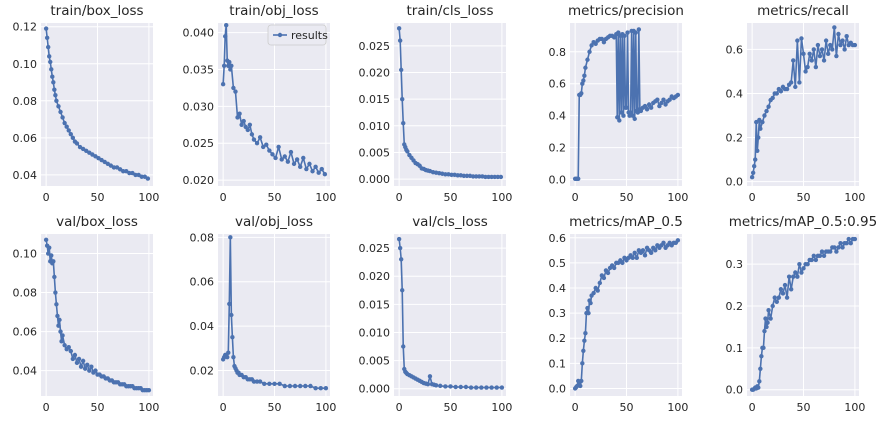 This screenshot has height=424, width=877. Describe the element at coordinates (199, 69) in the screenshot. I see `y-tick-label: 0.035` at that location.